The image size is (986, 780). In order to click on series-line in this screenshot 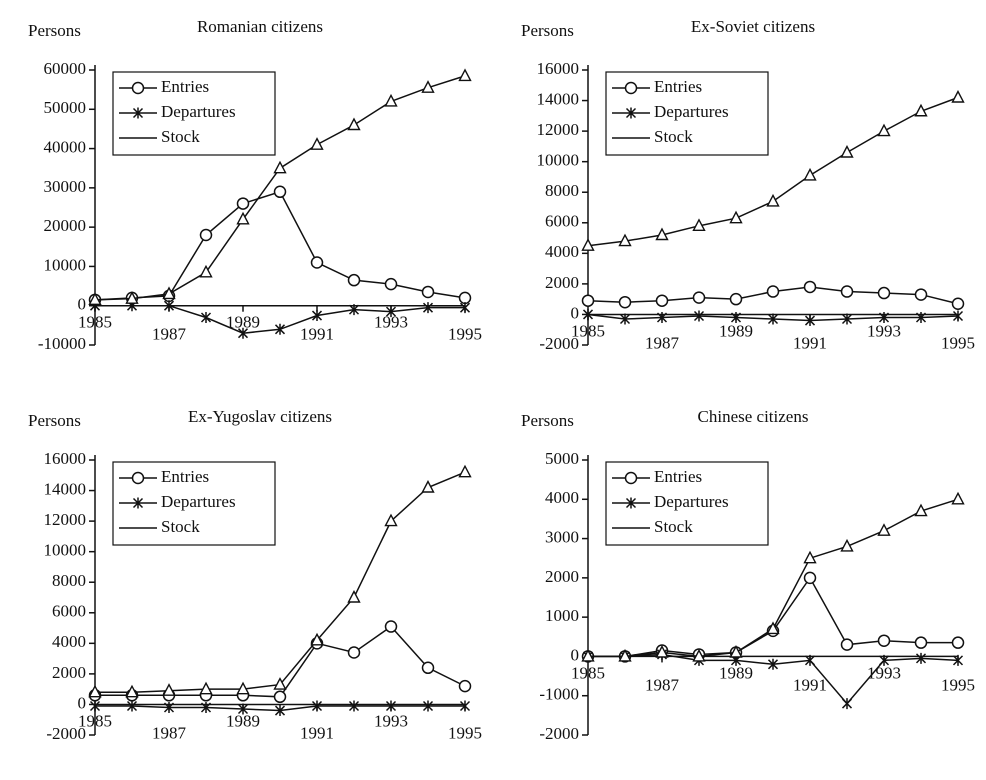, I will do `click(280, 245)`.